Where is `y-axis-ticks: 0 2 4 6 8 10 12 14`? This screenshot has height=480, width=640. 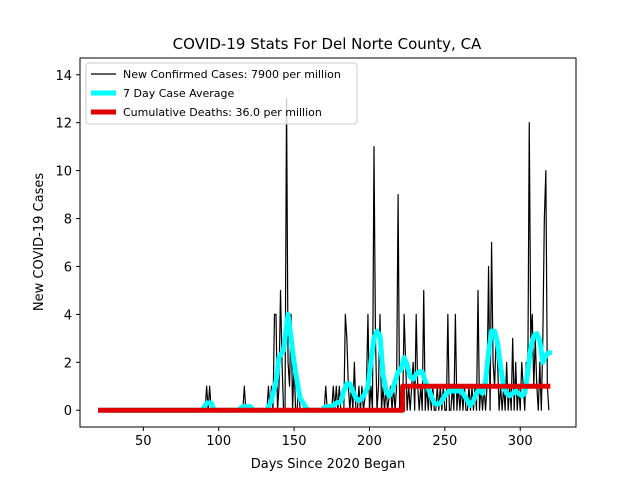
y-axis-ticks: 0 2 4 6 8 10 12 14 is located at coordinates (67, 244).